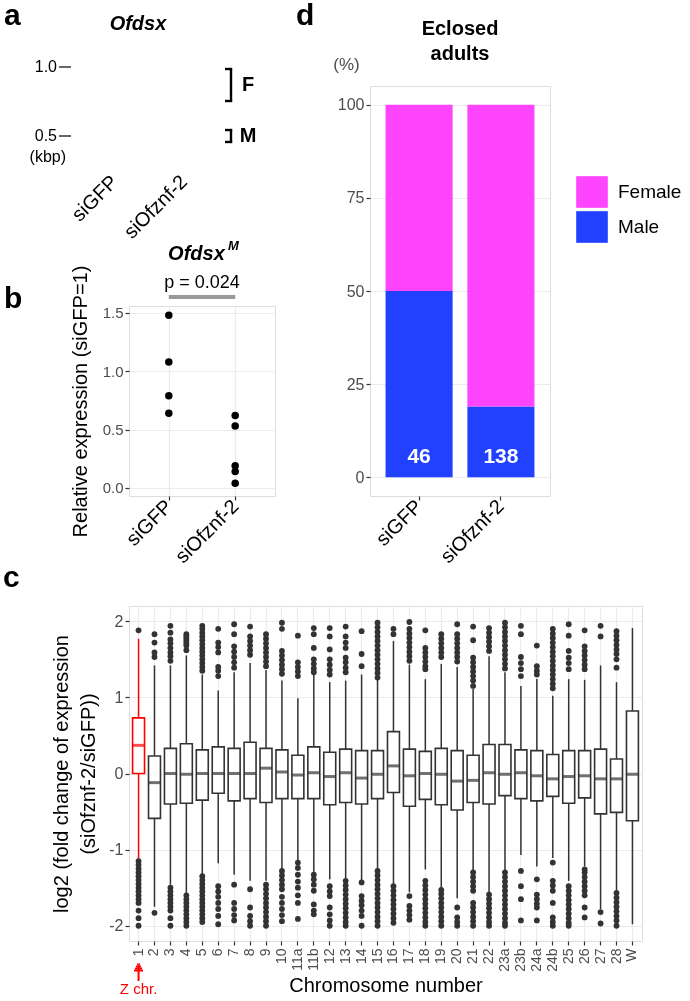  Describe the element at coordinates (119, 697) in the screenshot. I see `y-tick-label: 1` at that location.